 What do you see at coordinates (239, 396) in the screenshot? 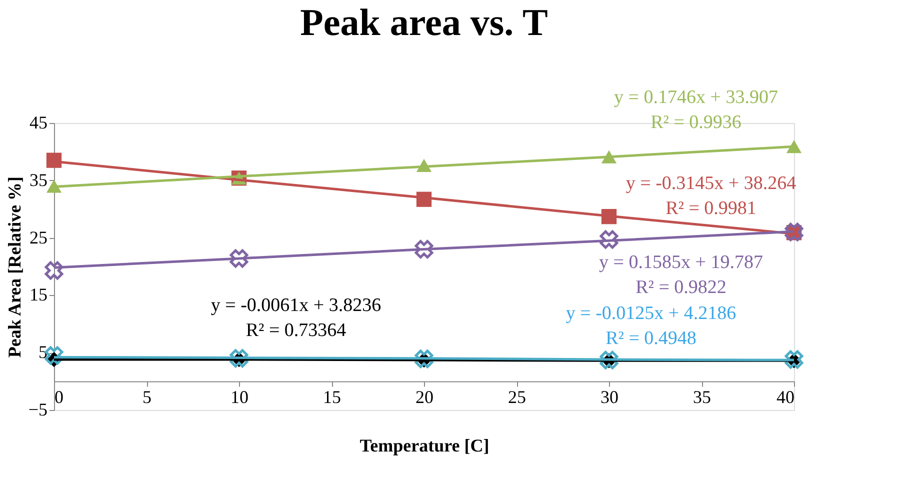
I see `x-tick-label: 10` at bounding box center [239, 396].